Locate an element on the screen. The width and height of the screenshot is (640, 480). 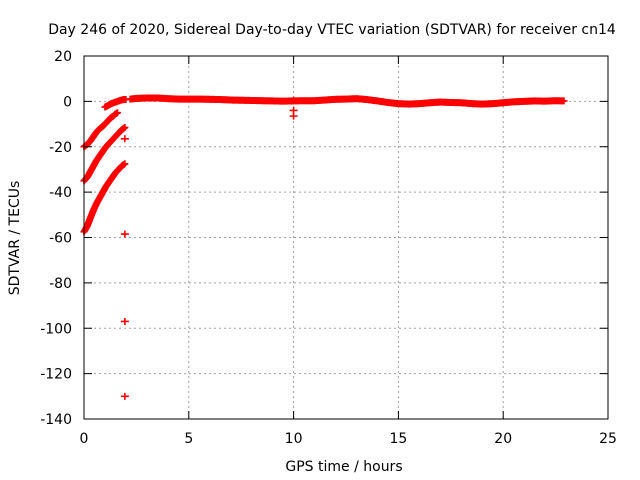
series-middle-ramp is located at coordinates (104, 154).